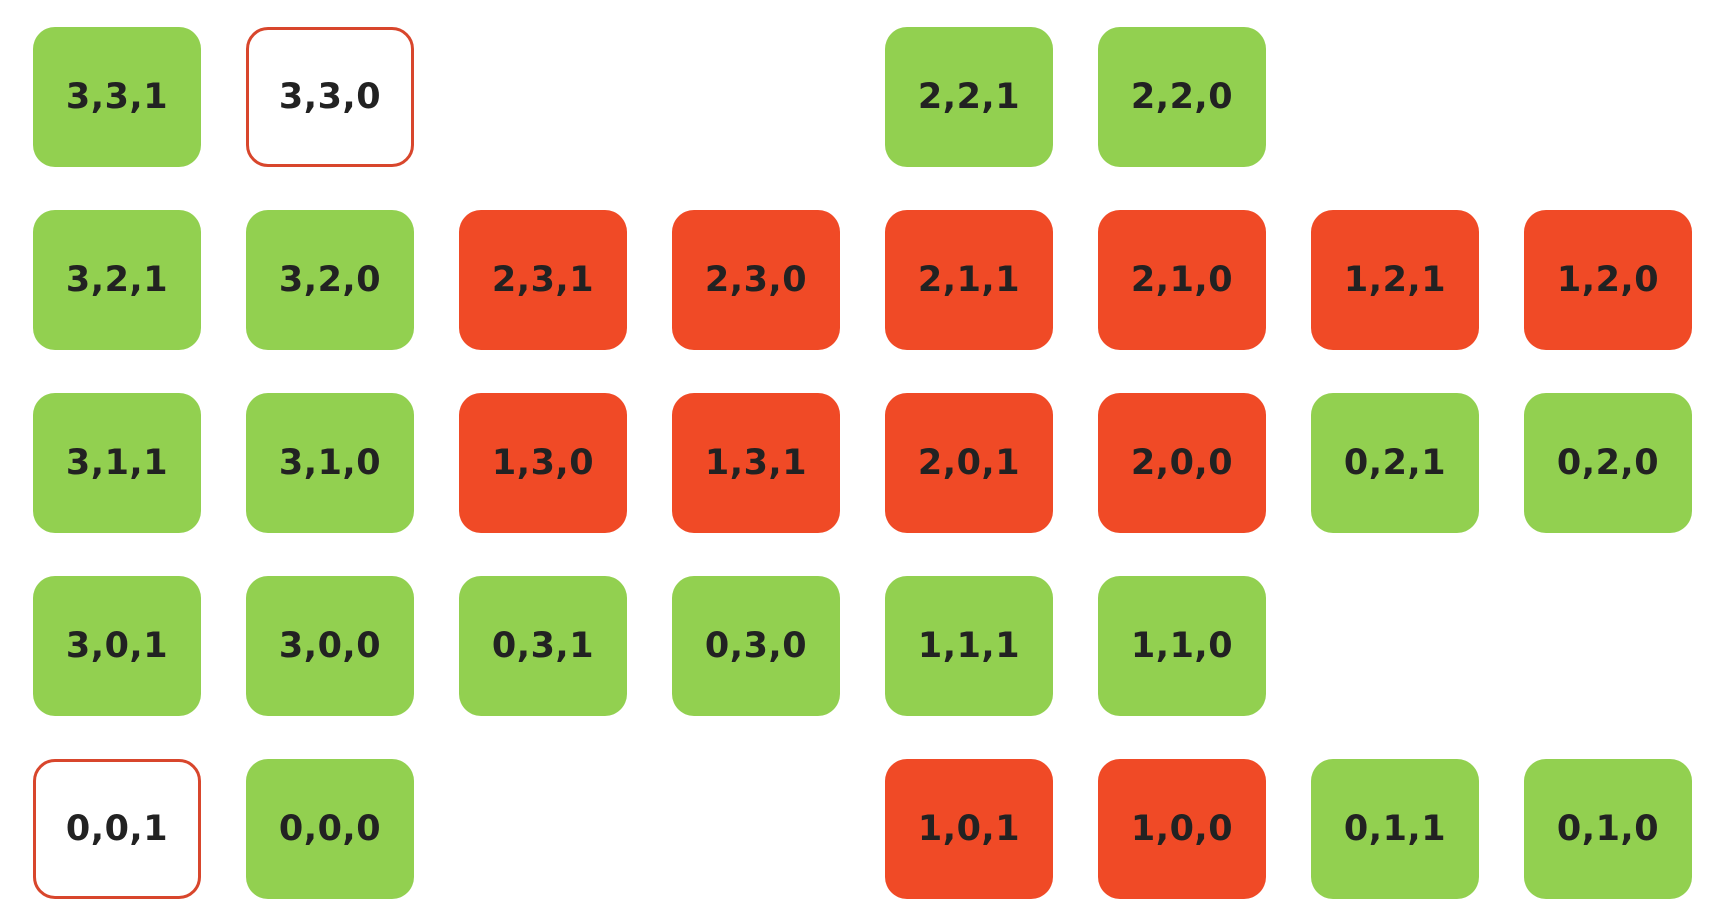 The width and height of the screenshot is (1720, 908). I want to click on state-node-0-3-0: 0,3,0, so click(756, 646).